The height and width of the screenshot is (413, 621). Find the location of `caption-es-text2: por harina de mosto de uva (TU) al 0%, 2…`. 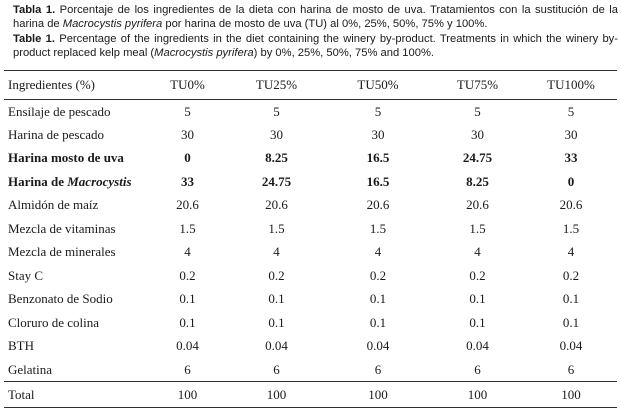

caption-es-text2: por harina de mosto de uva (TU) al 0%, 2… is located at coordinates (325, 24).